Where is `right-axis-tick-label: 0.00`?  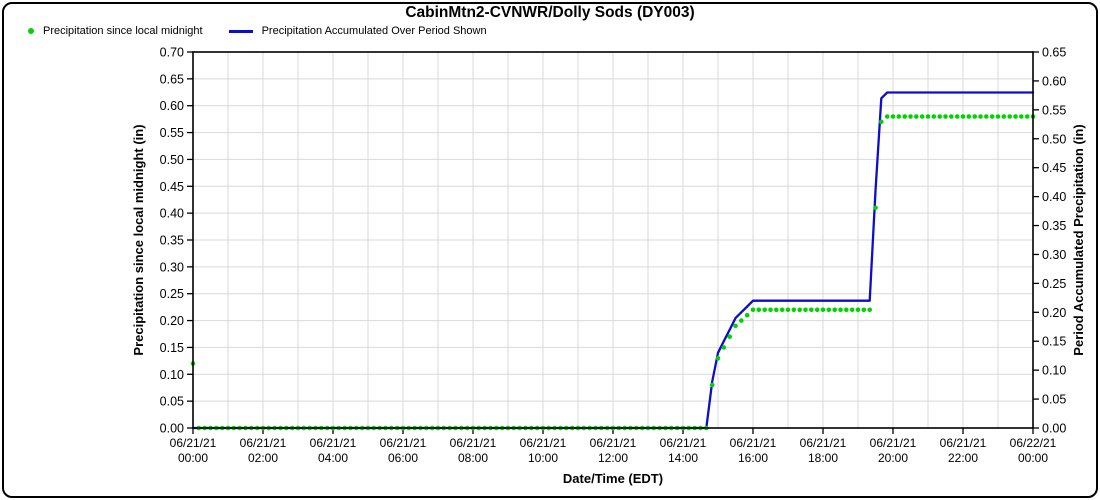
right-axis-tick-label: 0.00 is located at coordinates (1054, 429).